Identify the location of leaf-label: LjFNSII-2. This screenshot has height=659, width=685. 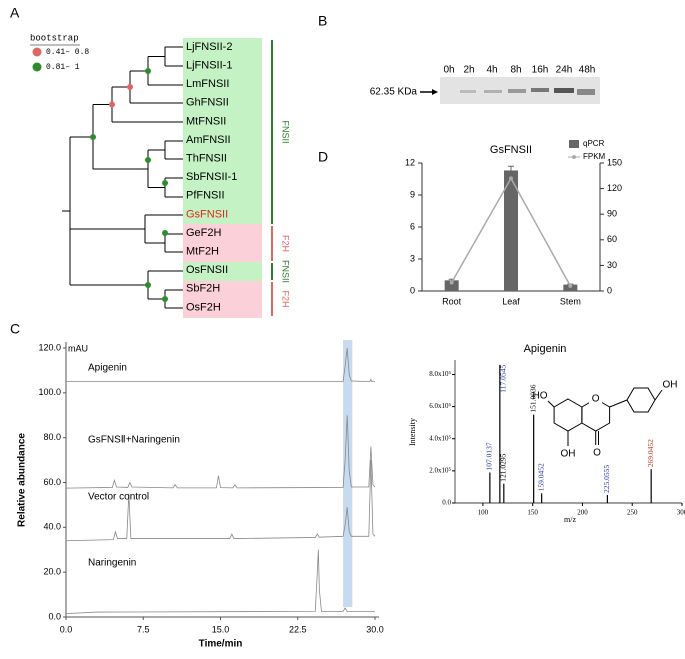
(209, 47).